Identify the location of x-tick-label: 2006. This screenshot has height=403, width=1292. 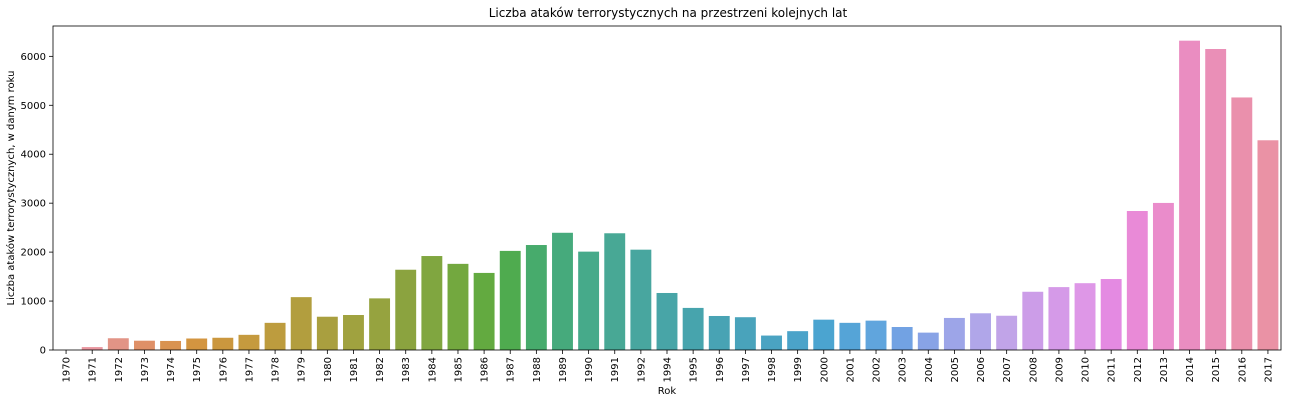
(981, 369).